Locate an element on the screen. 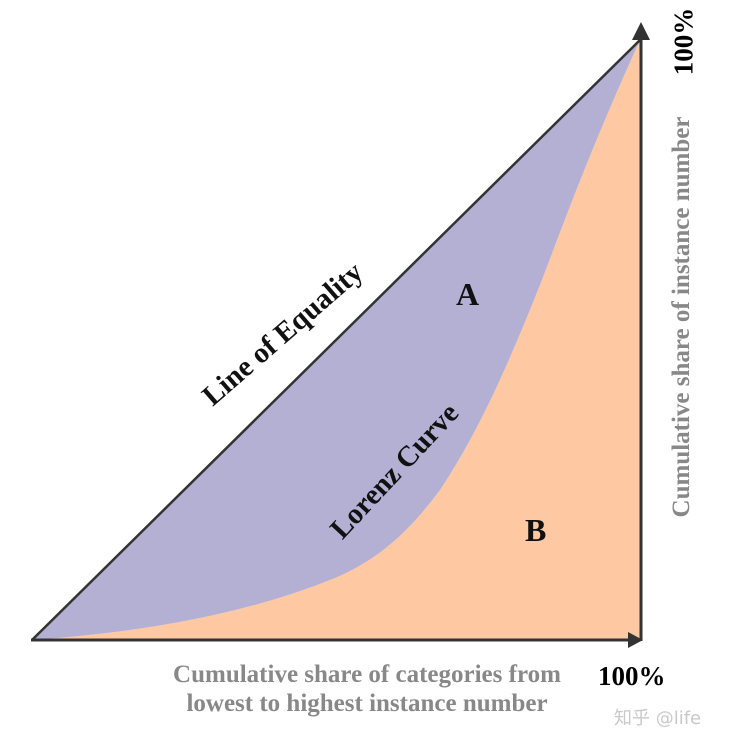 The height and width of the screenshot is (750, 738). region-a-label: A is located at coordinates (468, 294).